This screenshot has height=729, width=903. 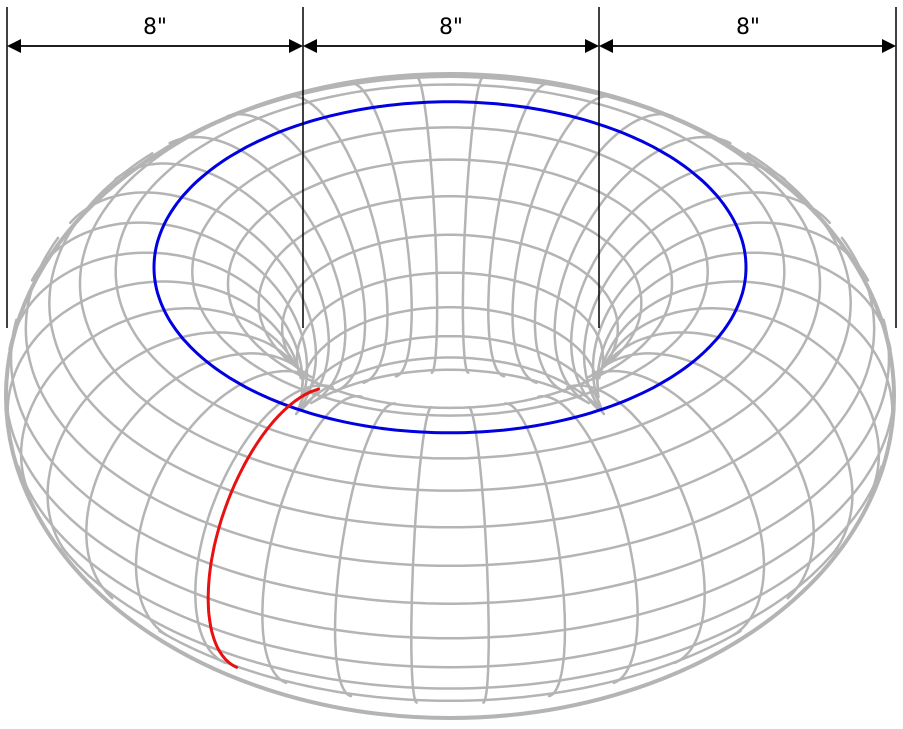 I want to click on dimension-label-middle: 8", so click(x=451, y=27).